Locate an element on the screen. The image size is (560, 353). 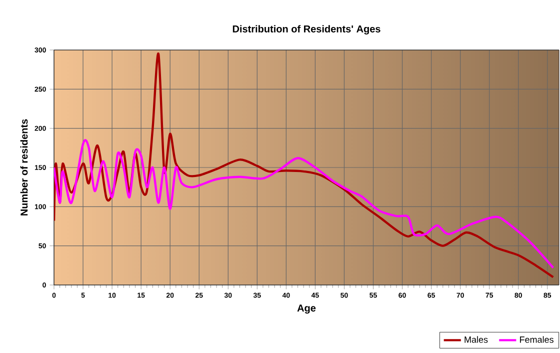
x-axis-title: Age is located at coordinates (306, 309).